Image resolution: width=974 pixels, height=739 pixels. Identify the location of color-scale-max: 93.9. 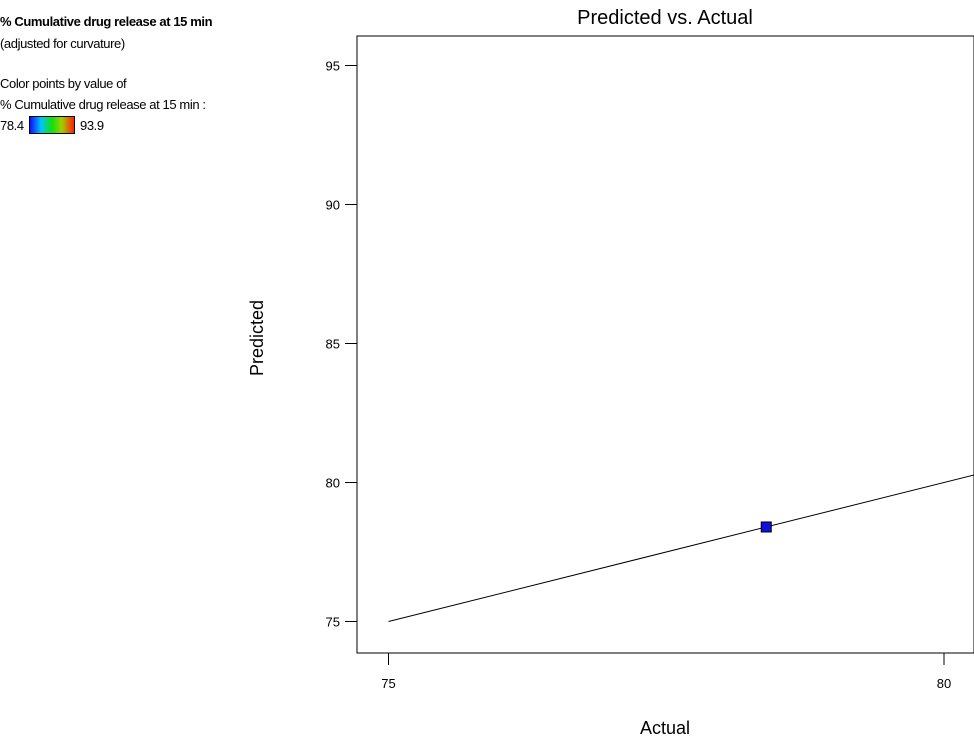
(92, 125).